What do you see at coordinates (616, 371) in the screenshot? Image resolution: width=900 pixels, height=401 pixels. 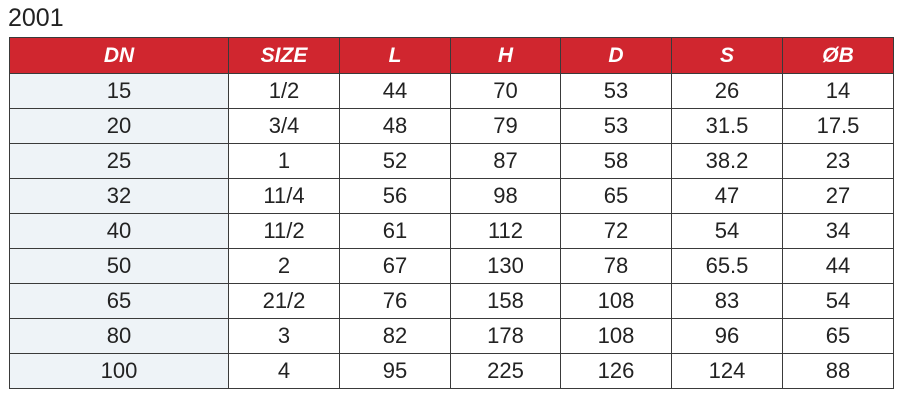 I see `table-cell: 126` at bounding box center [616, 371].